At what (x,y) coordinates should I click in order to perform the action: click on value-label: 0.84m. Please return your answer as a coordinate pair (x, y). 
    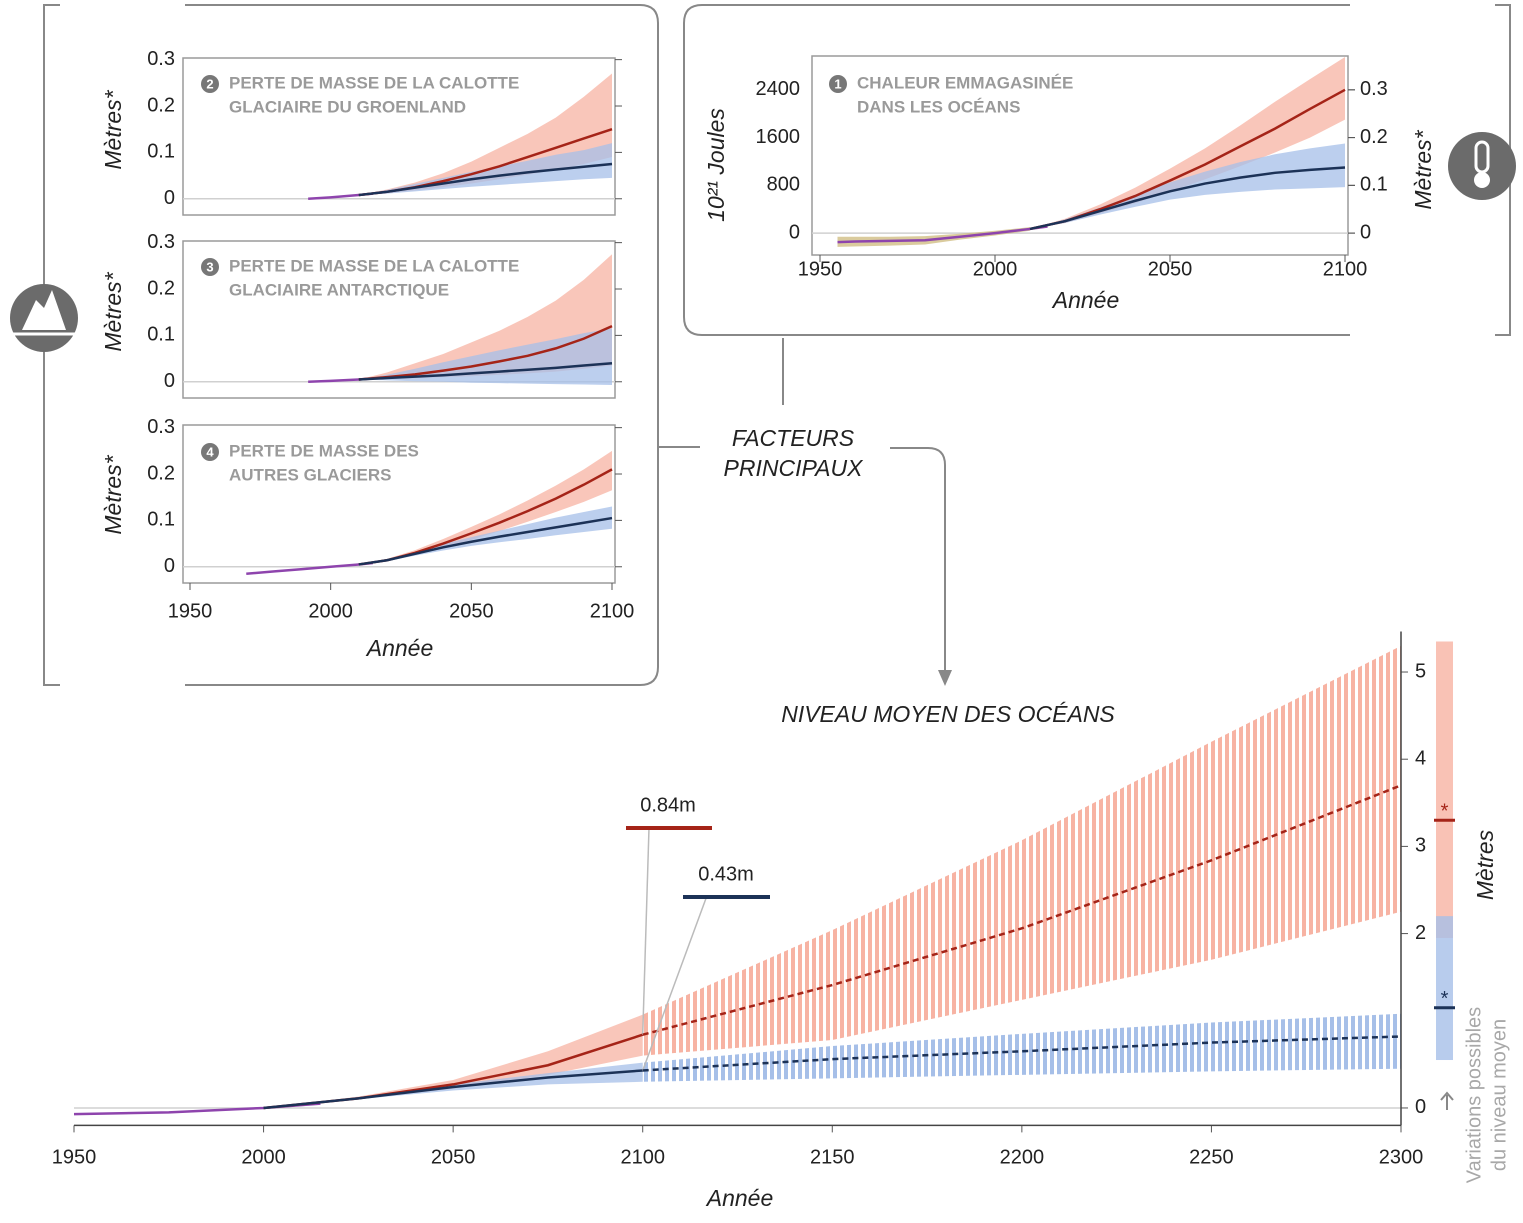
    Looking at the image, I should click on (668, 805).